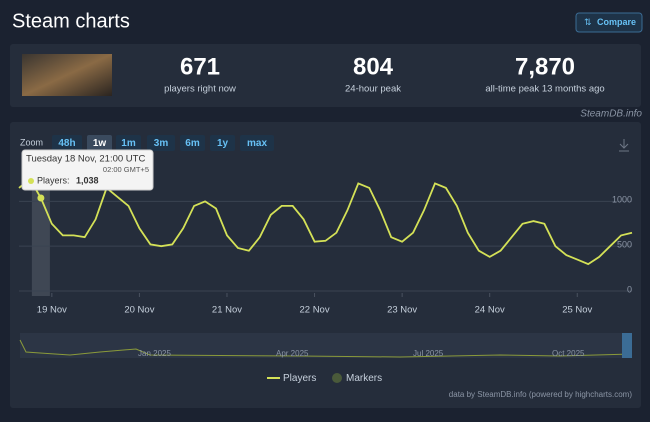  I want to click on stat-value: 671, so click(200, 66).